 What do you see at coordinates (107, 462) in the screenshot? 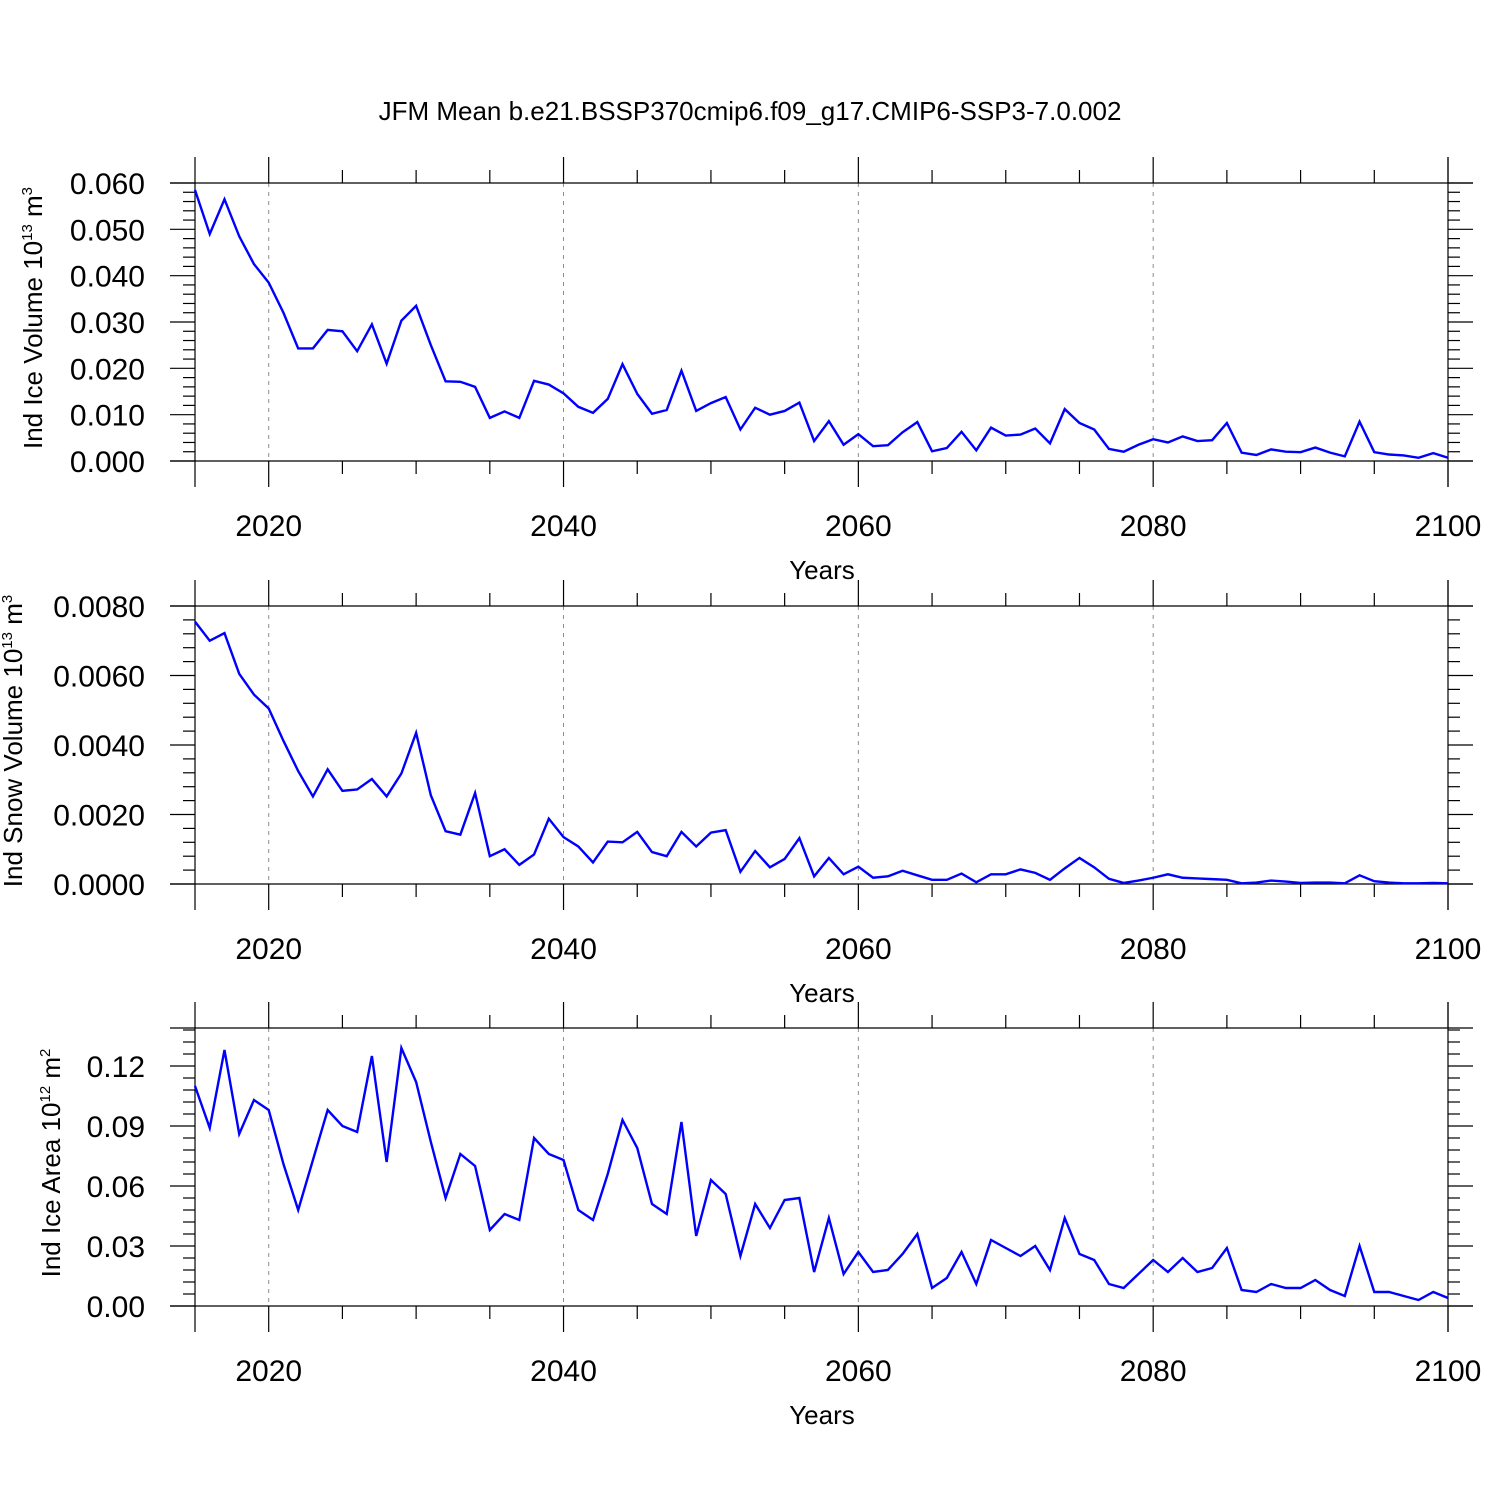
I see `y-tick-label: 0.000` at bounding box center [107, 462].